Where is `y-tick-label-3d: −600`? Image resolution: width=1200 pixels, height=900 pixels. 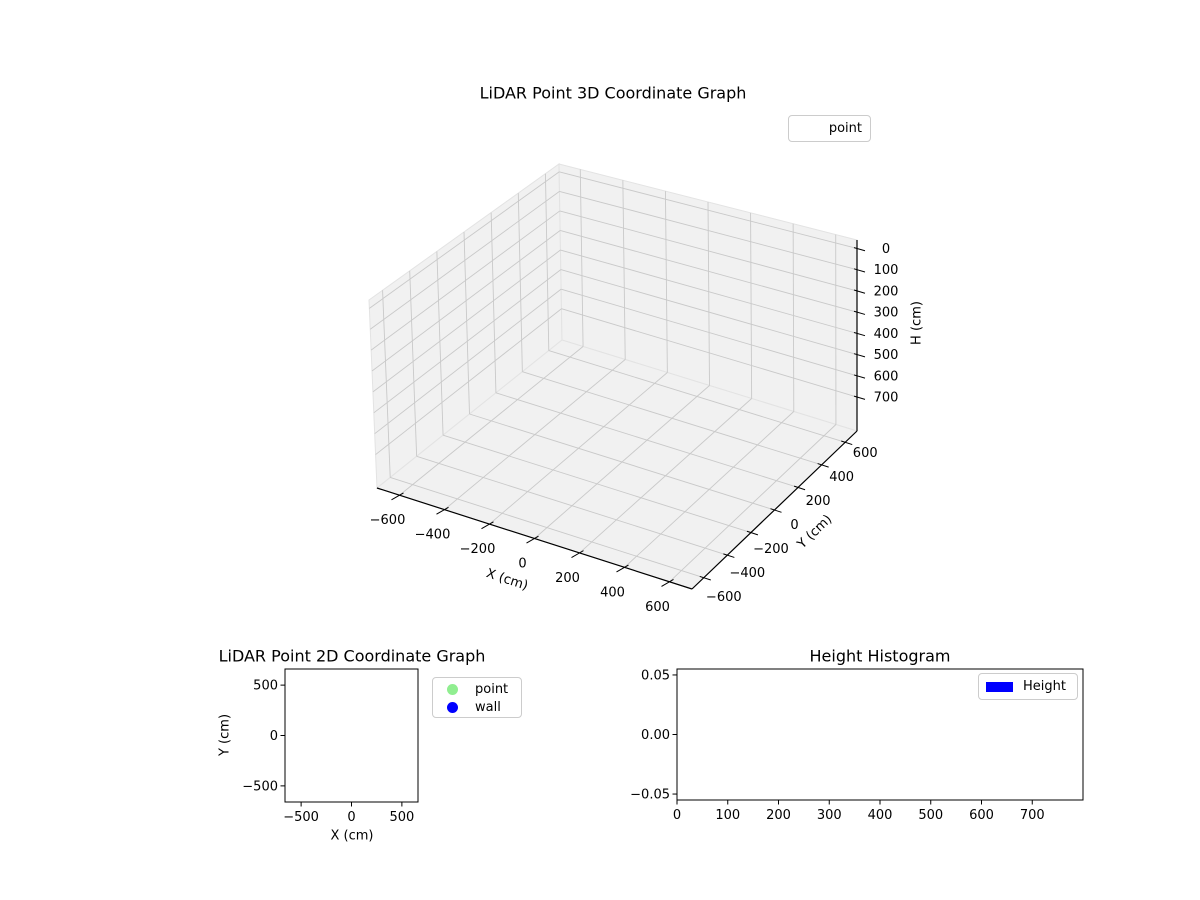
y-tick-label-3d: −600 is located at coordinates (724, 597).